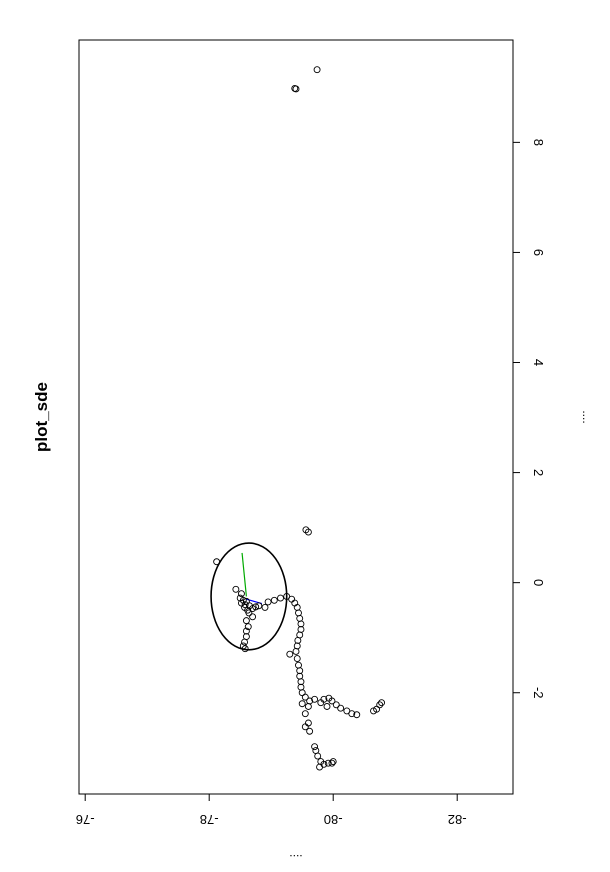 This screenshot has height=872, width=610. Describe the element at coordinates (85, 819) in the screenshot. I see `x-tick-label: -76` at that location.